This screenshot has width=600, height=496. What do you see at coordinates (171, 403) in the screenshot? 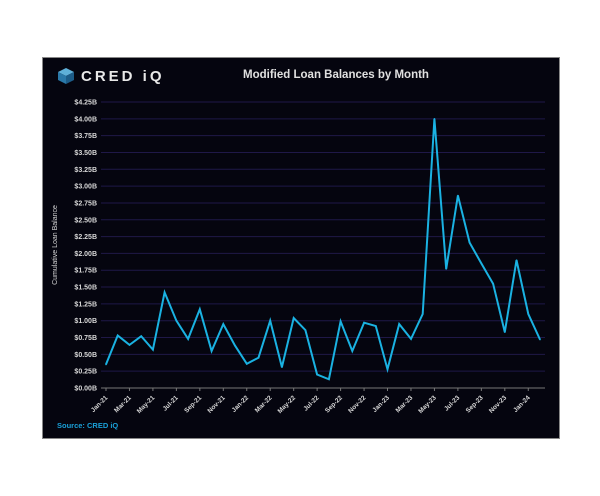
I see `x-tick-label: Jul-21` at bounding box center [171, 403].